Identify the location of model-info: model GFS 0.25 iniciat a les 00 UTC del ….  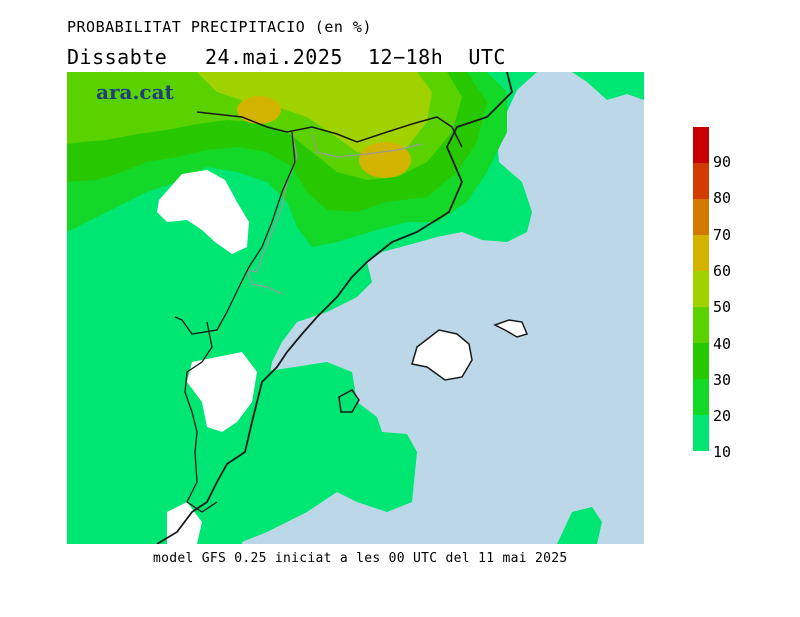
(360, 558).